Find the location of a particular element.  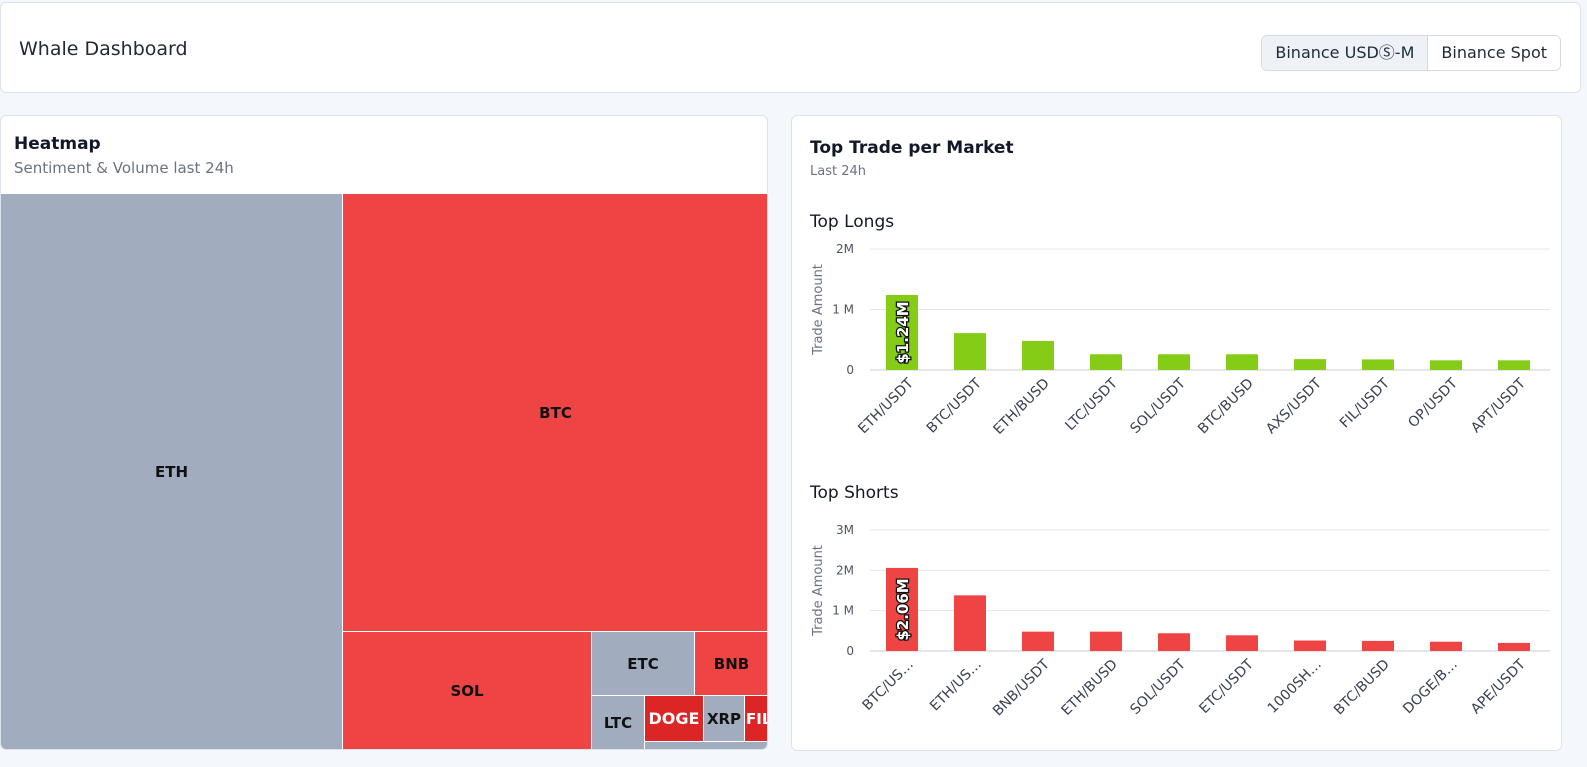

x-tick-label: BTC/USDT is located at coordinates (954, 405).